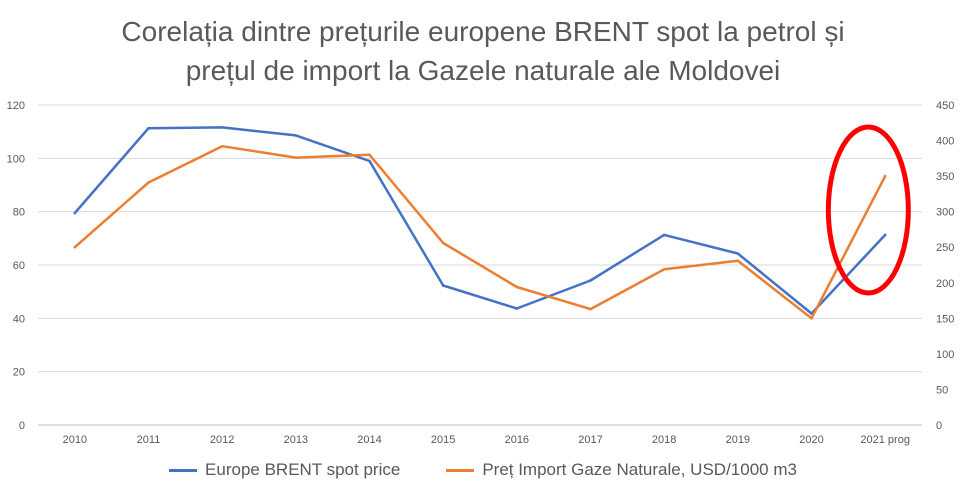 The image size is (966, 499). Describe the element at coordinates (369, 440) in the screenshot. I see `x-tick-label: 2014` at that location.